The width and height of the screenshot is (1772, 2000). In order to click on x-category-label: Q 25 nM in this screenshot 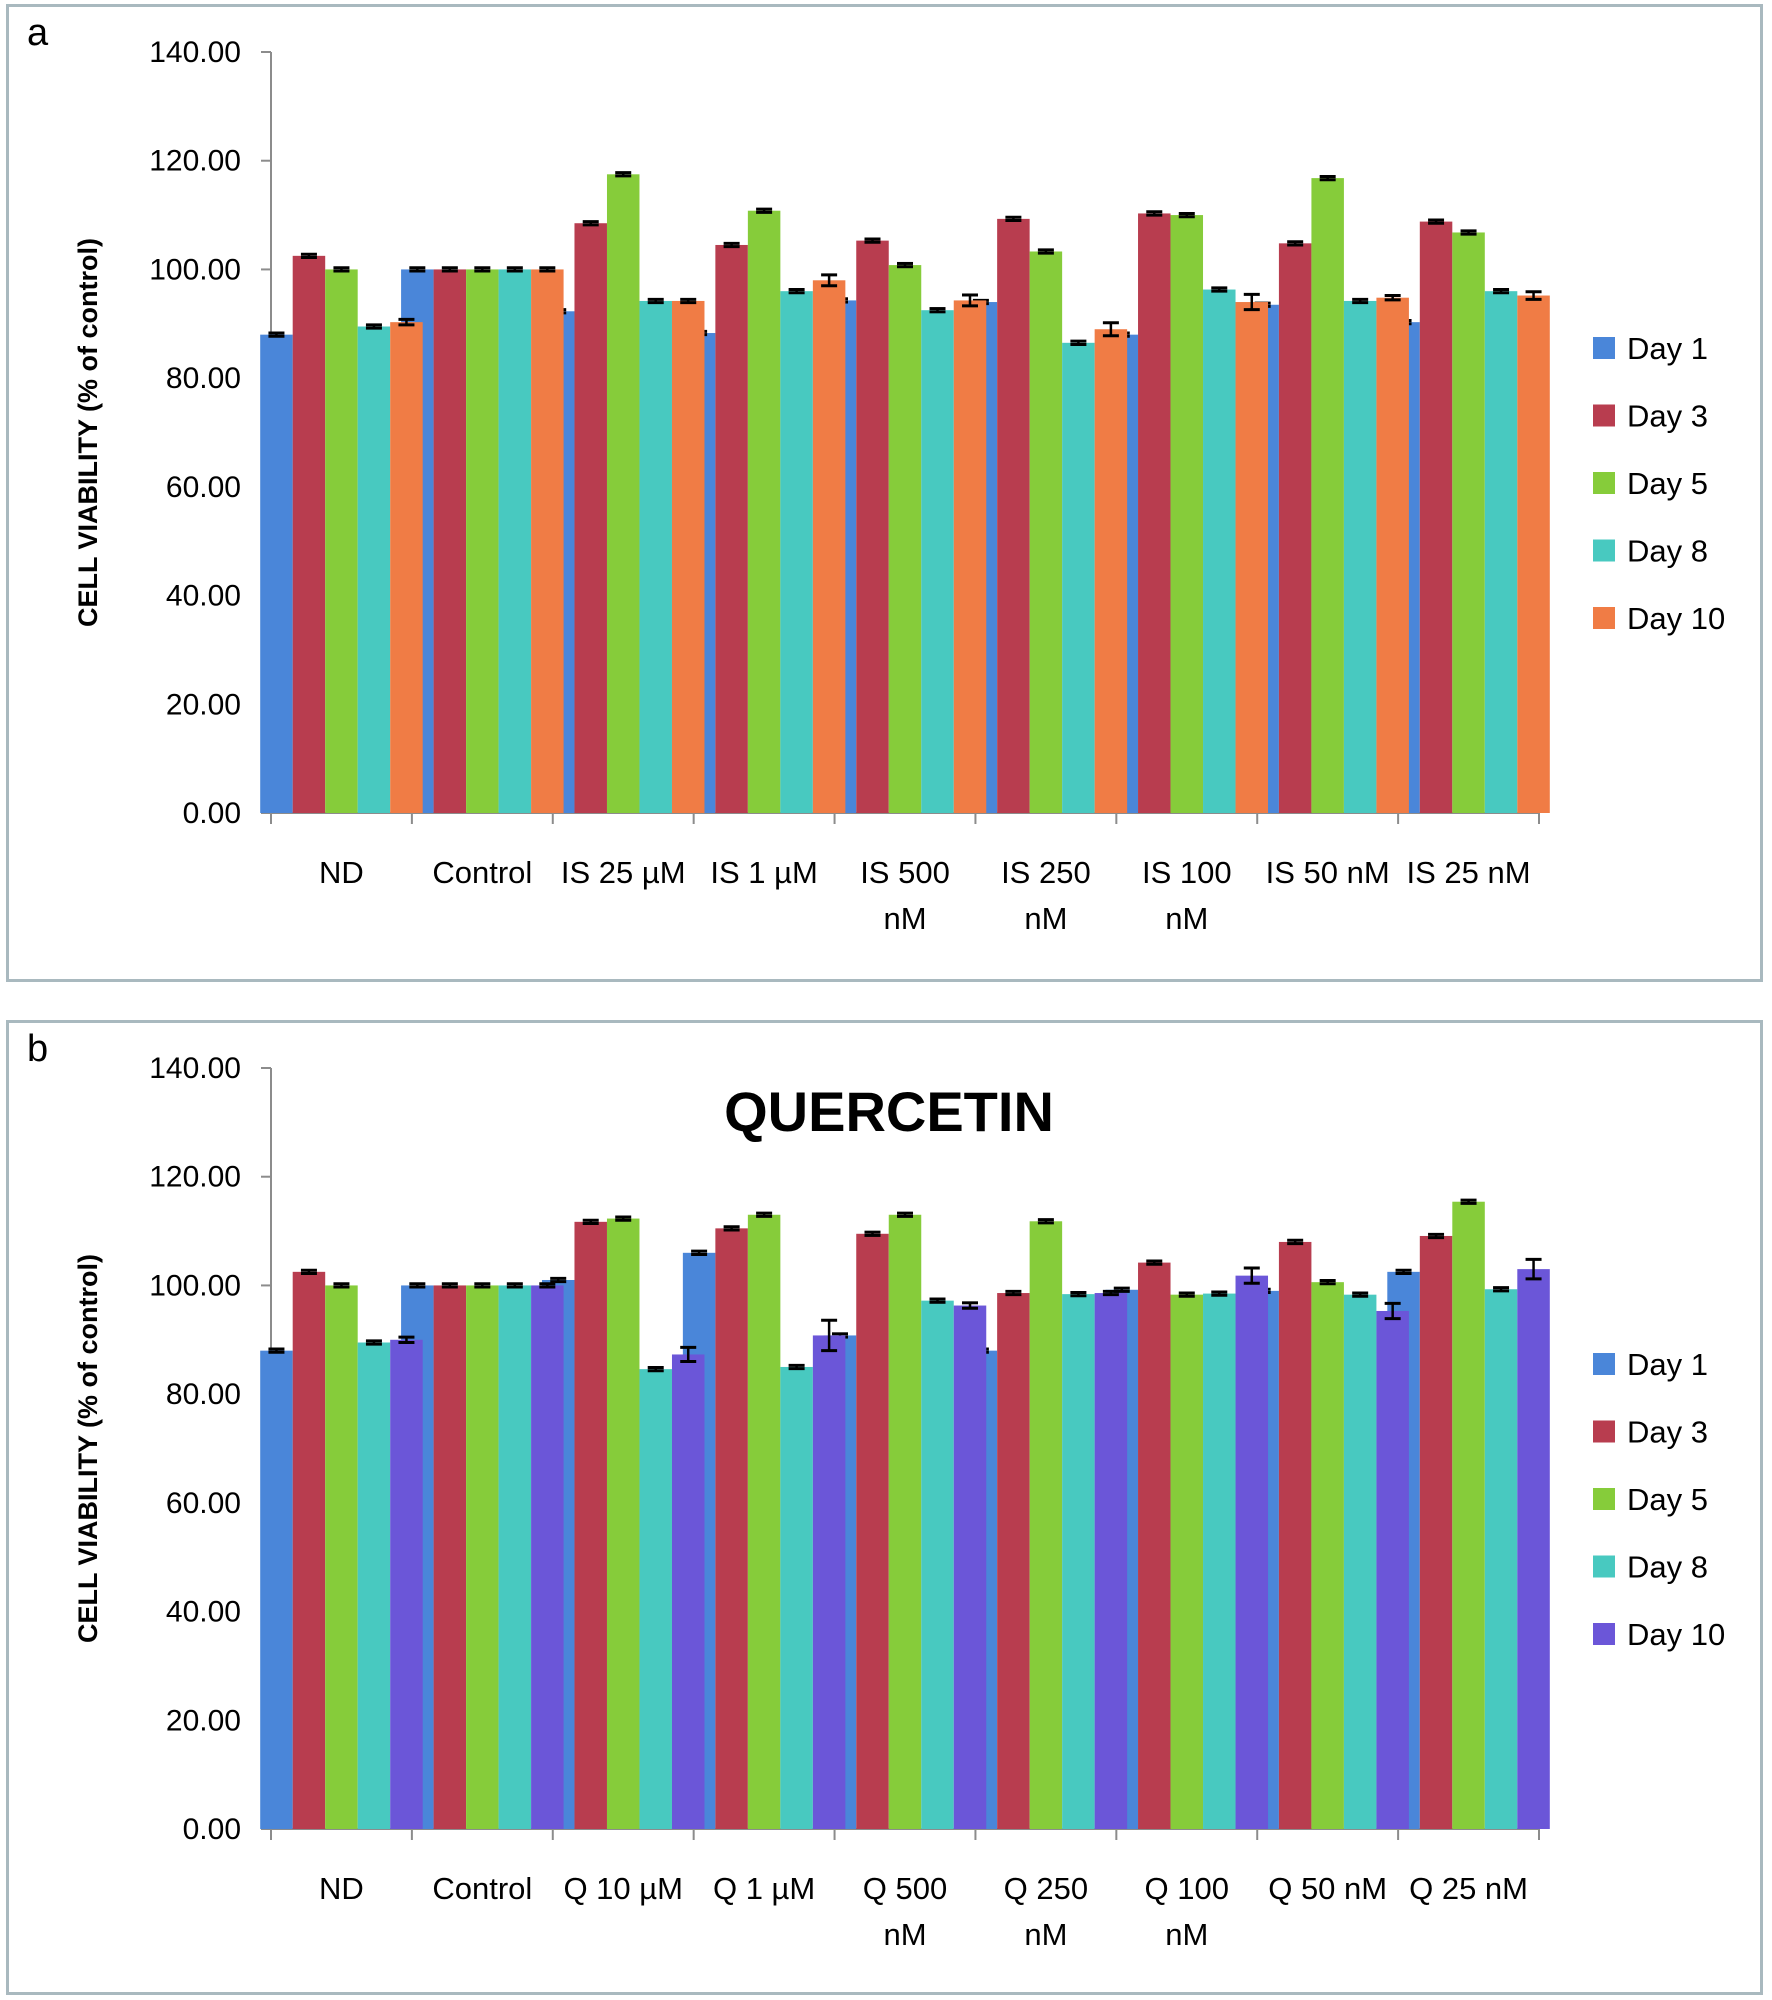, I will do `click(1468, 1888)`.